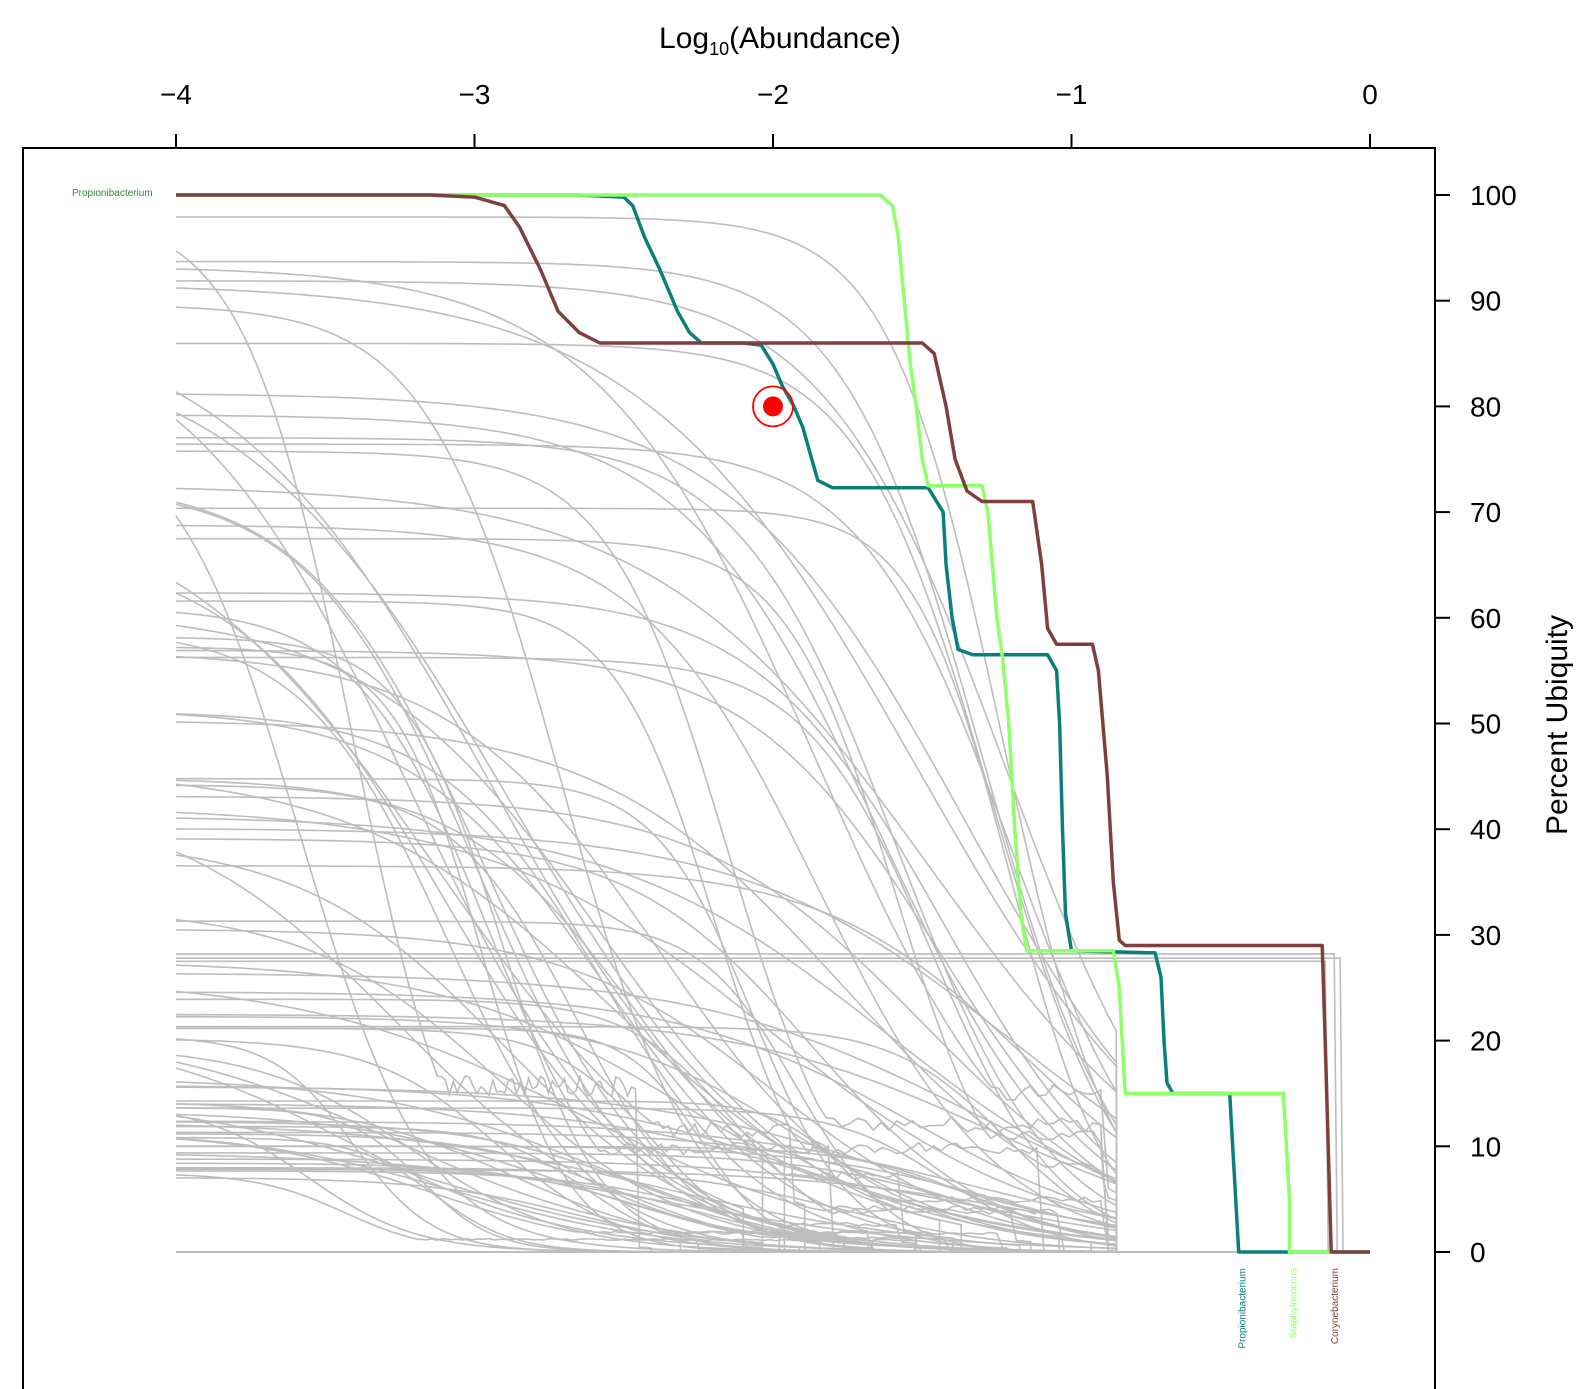 This screenshot has width=1587, height=1389. I want to click on bottom-series-label: Corynebacterium, so click(1335, 1306).